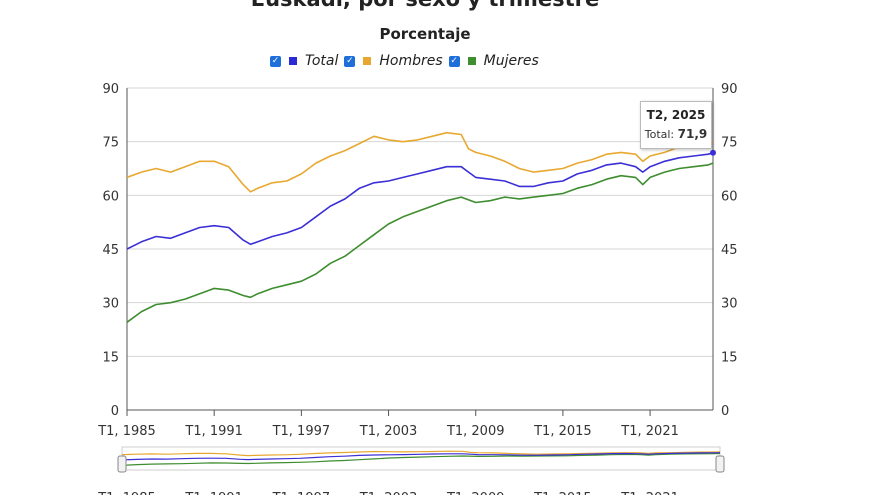 This screenshot has height=495, width=880. What do you see at coordinates (729, 357) in the screenshot?
I see `y-tick-label-right-1: 15` at bounding box center [729, 357].